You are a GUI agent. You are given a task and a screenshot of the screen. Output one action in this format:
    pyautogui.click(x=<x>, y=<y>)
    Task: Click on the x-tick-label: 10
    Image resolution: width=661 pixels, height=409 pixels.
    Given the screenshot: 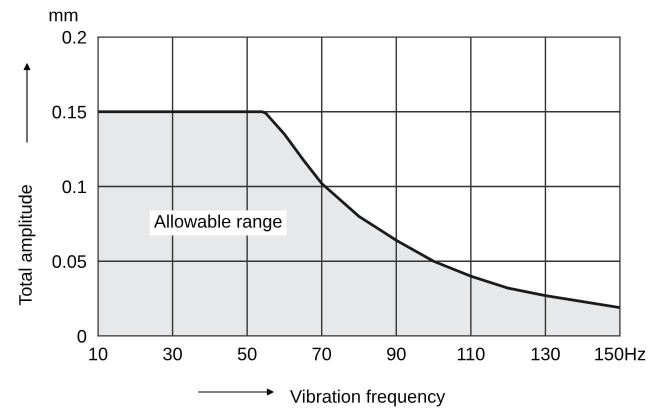 What is the action you would take?
    pyautogui.click(x=98, y=354)
    